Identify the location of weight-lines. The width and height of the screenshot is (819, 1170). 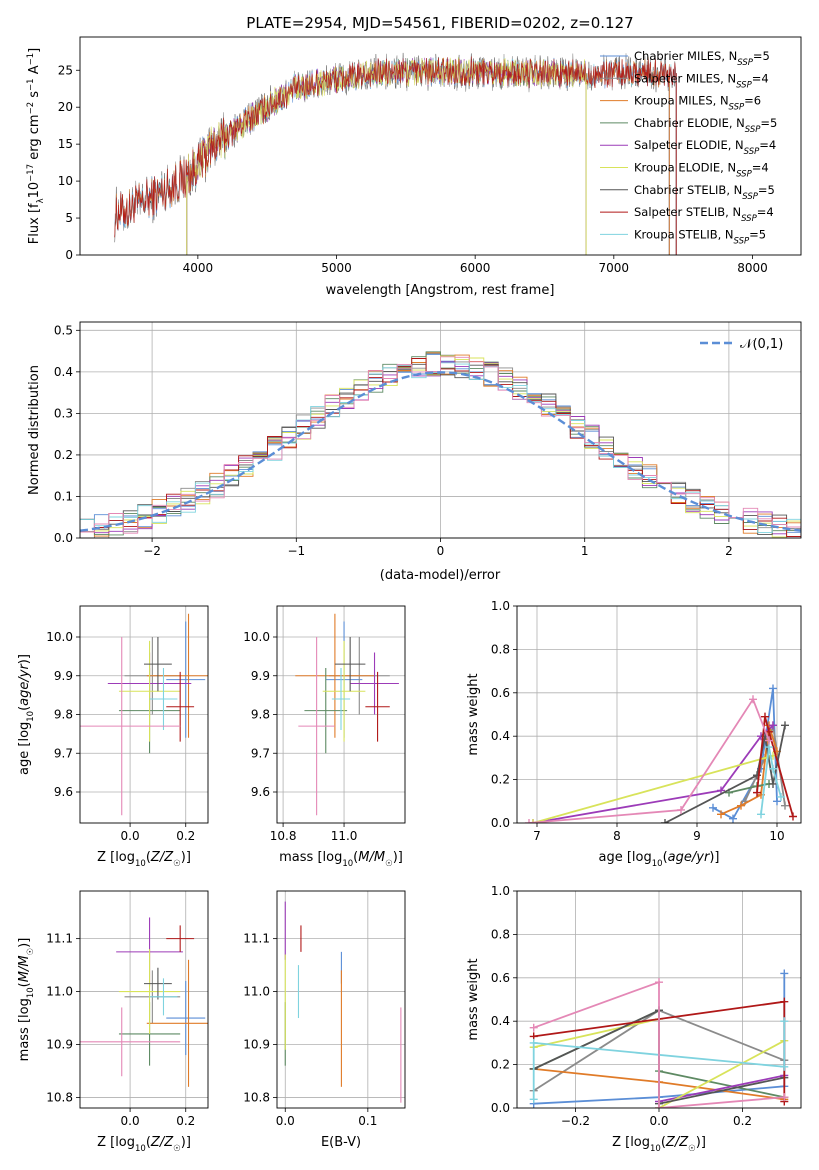
(661, 753).